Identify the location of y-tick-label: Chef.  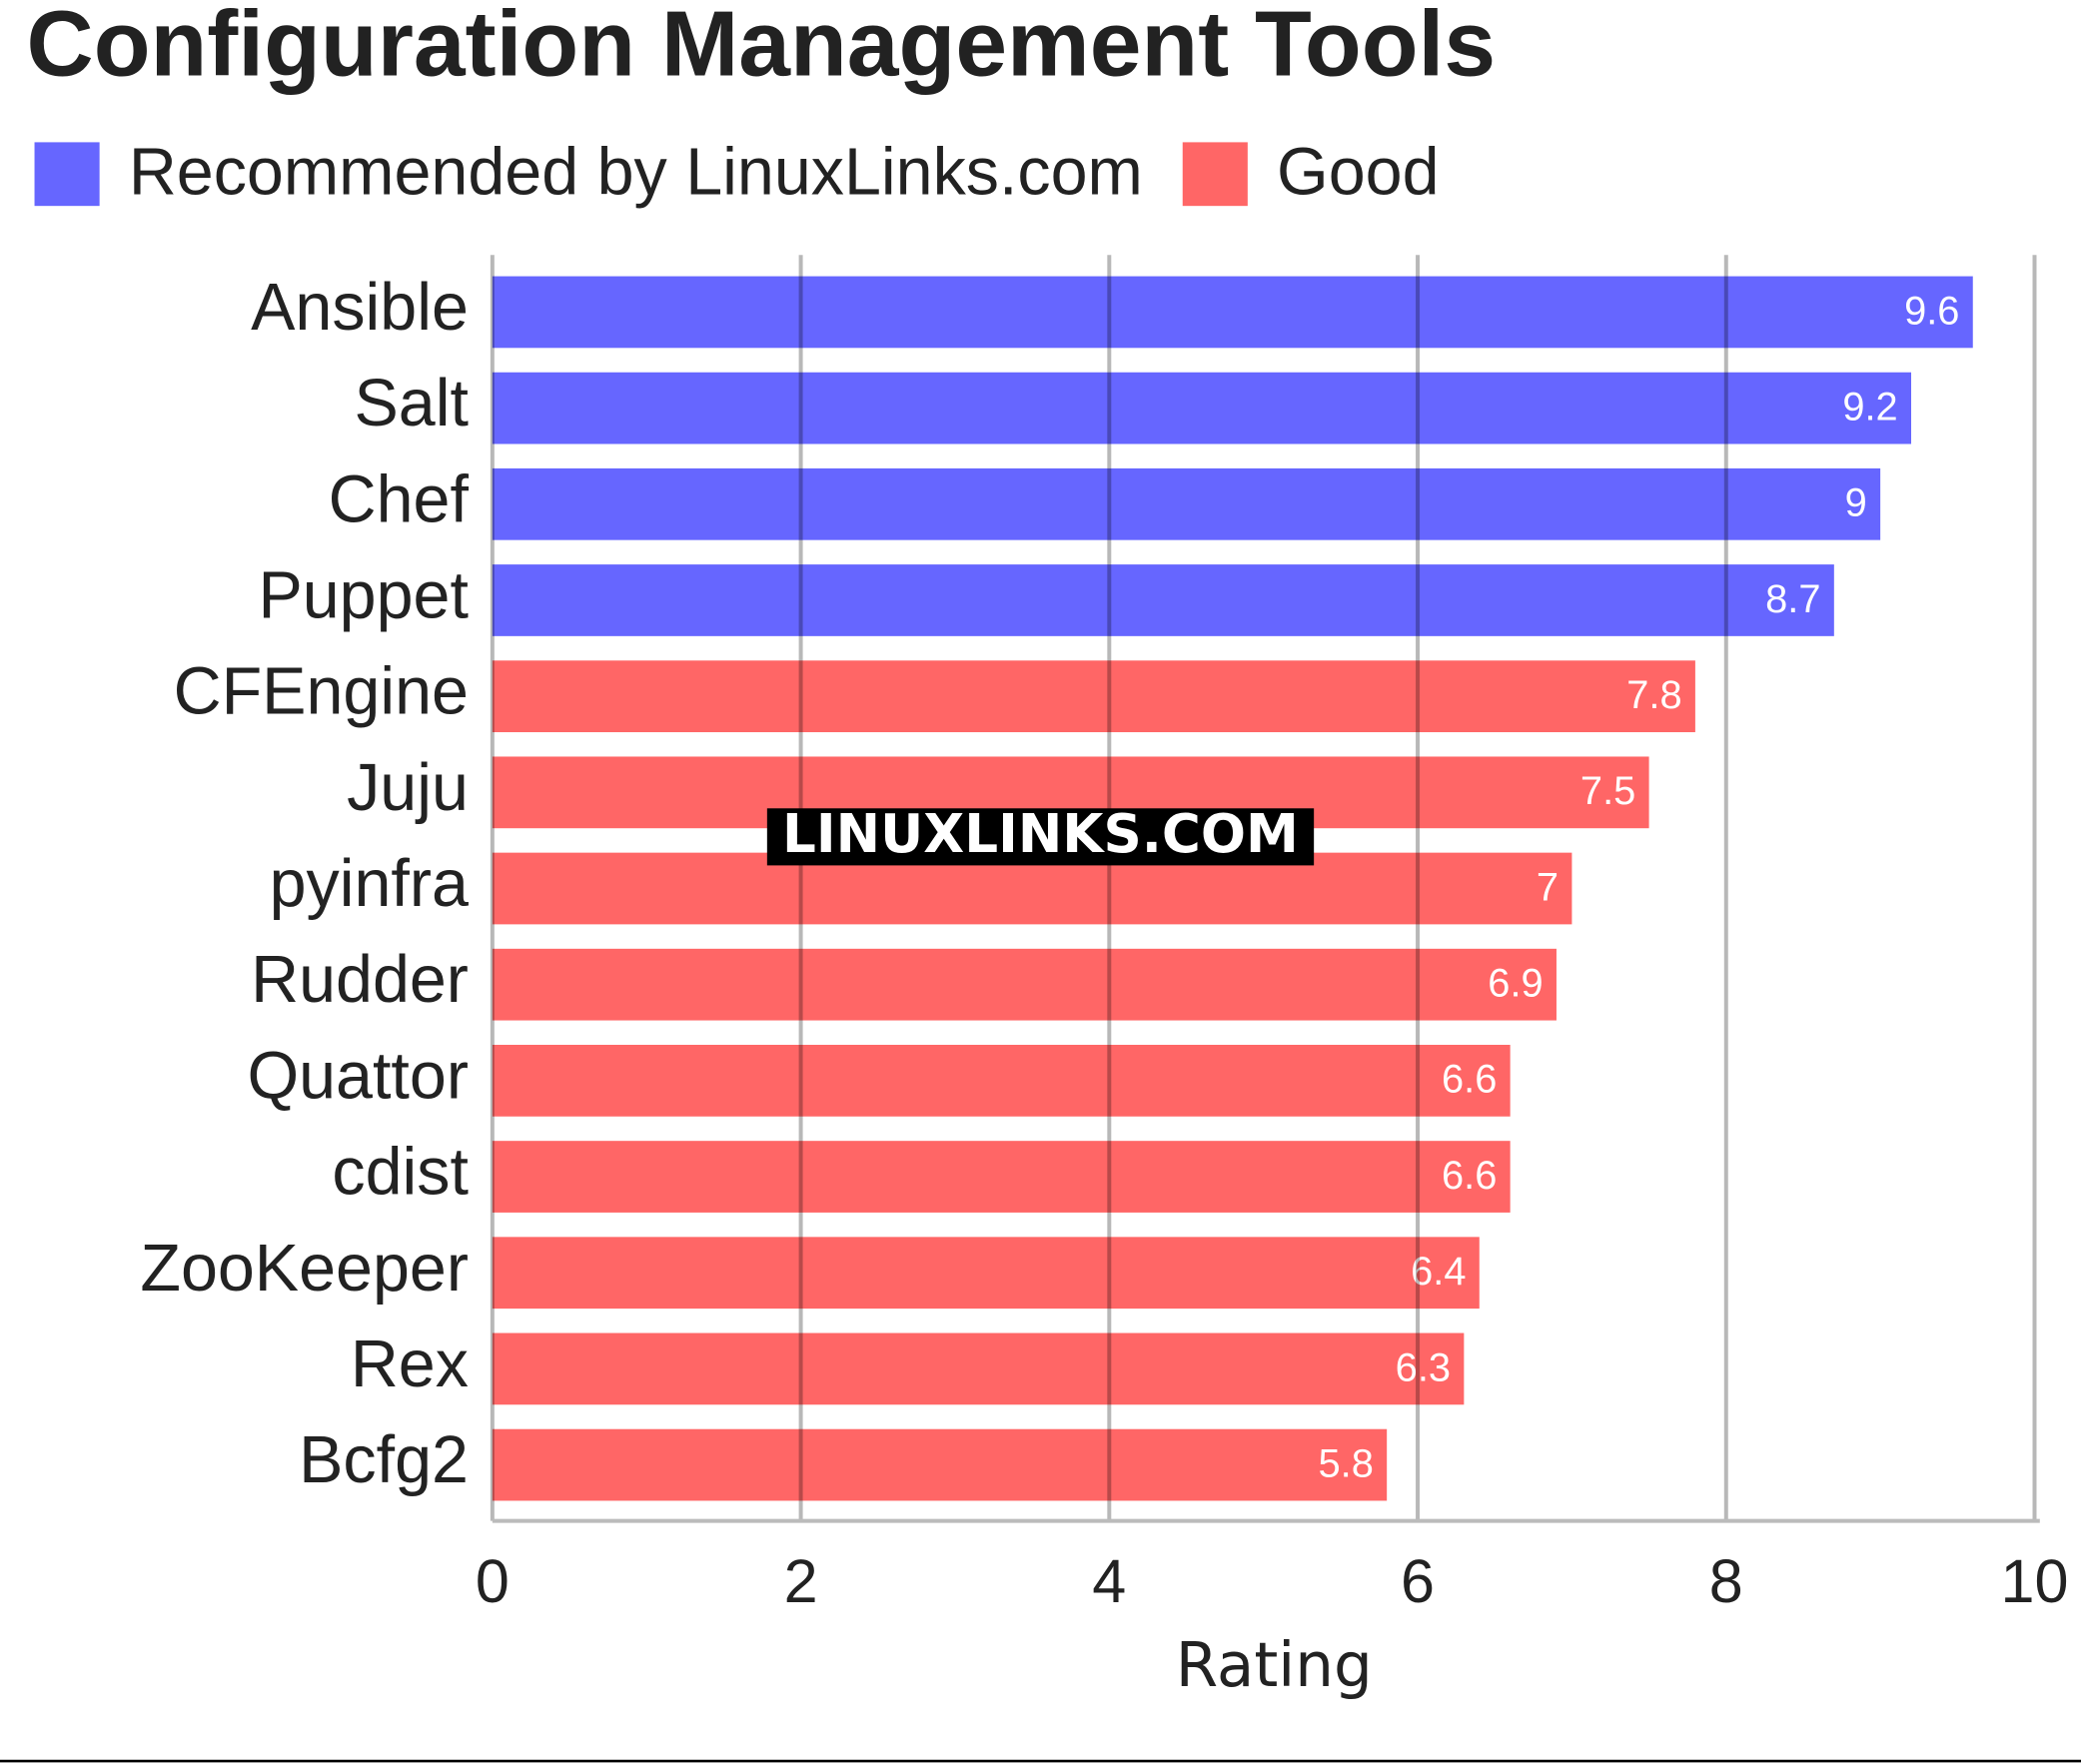
(400, 499).